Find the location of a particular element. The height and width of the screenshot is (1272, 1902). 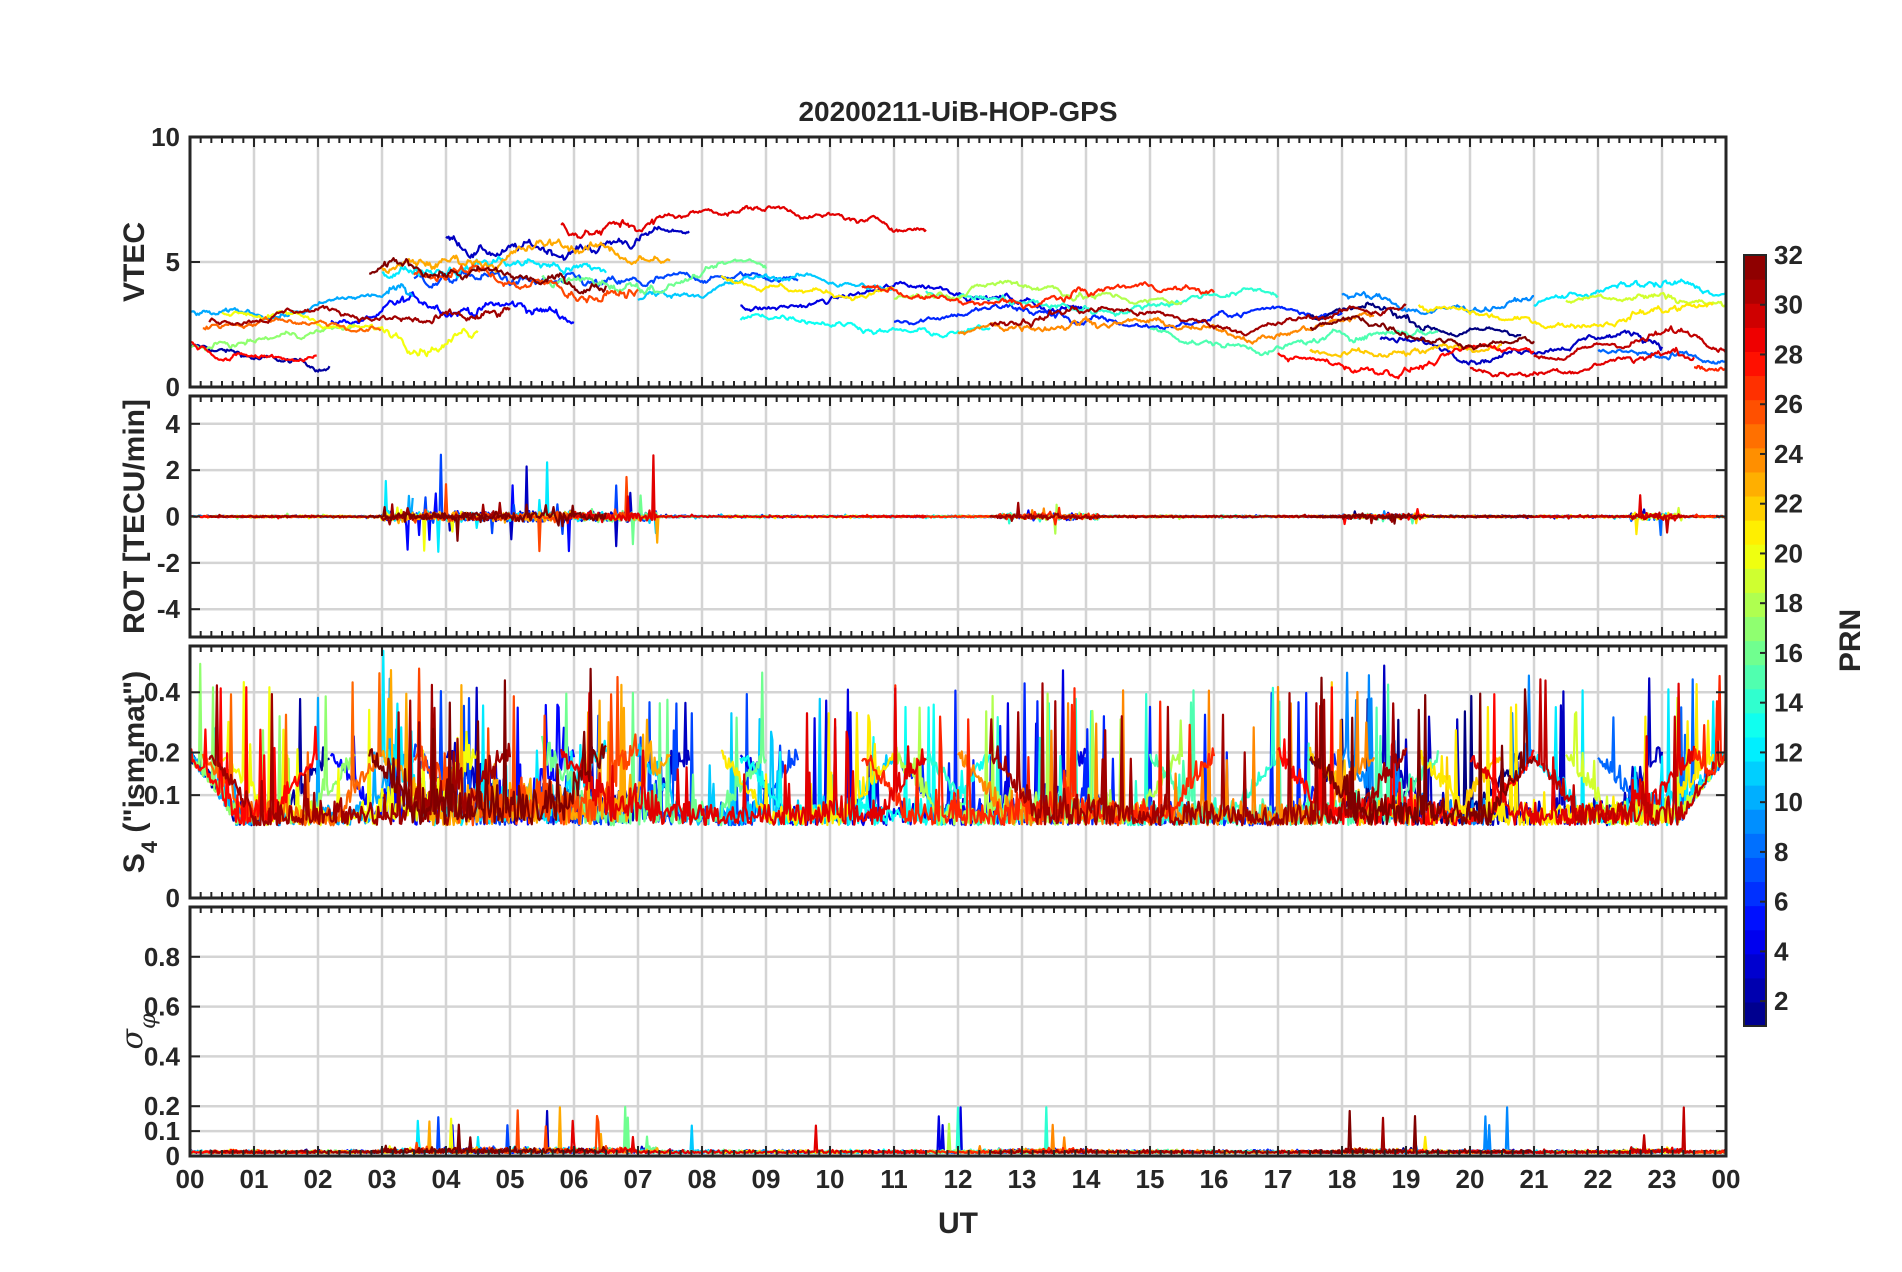

colorbar-tick-label: 6 is located at coordinates (1781, 902).